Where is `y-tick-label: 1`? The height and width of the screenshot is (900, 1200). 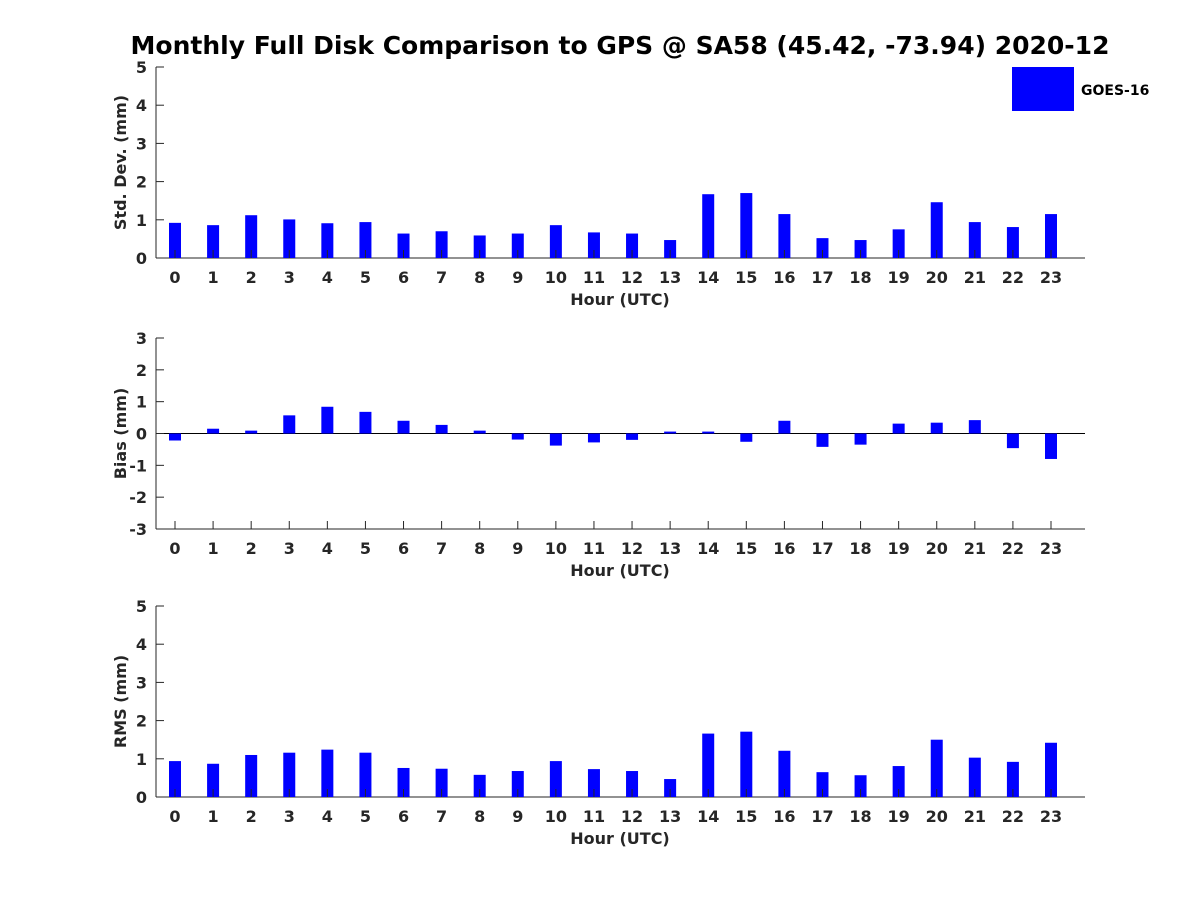 y-tick-label: 1 is located at coordinates (141, 402).